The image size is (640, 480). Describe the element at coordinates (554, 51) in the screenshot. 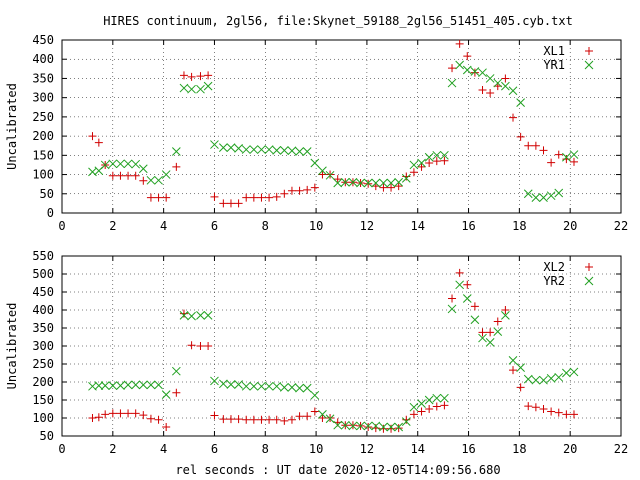

I see `legend-label: XL1` at that location.